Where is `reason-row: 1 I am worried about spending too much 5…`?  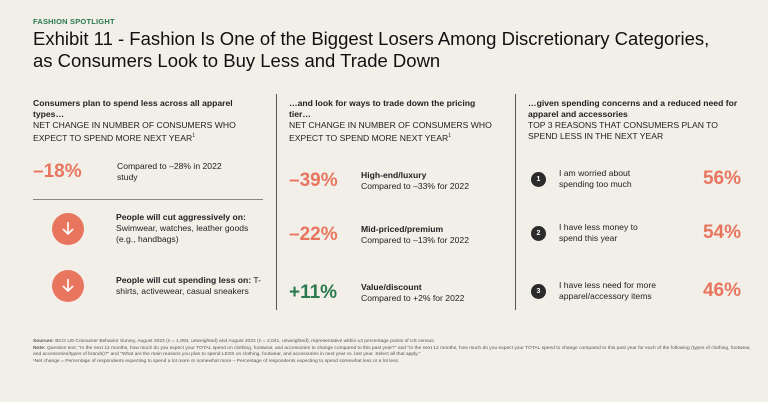 reason-row: 1 I am worried about spending too much 5… is located at coordinates (636, 179).